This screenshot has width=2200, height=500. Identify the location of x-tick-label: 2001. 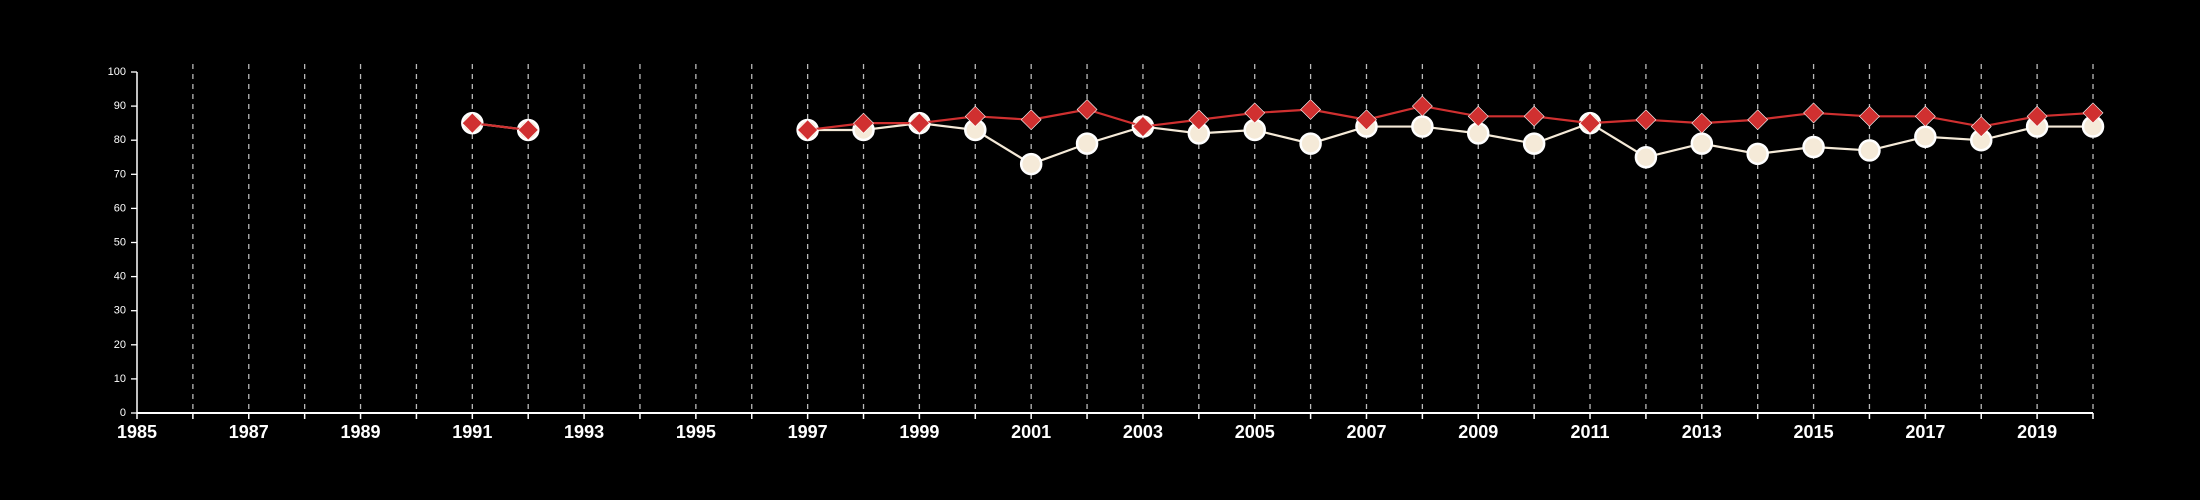
(1031, 432).